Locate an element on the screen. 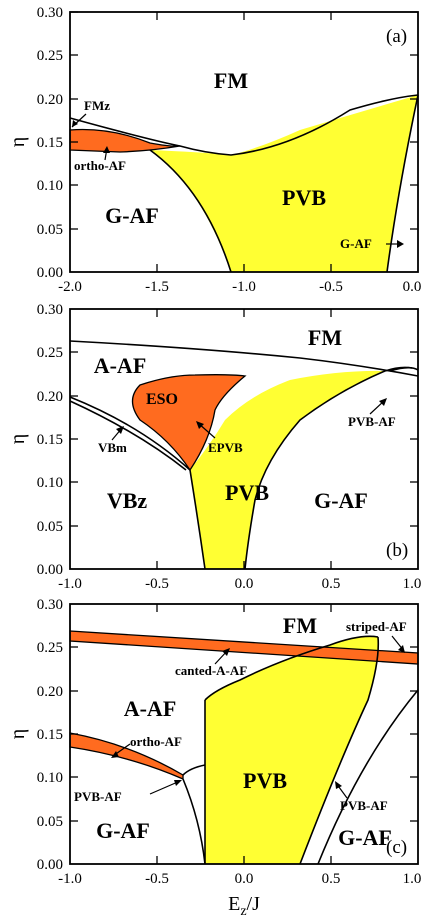 This screenshot has height=920, width=436. x-tick-c-3: 0.5 is located at coordinates (331, 879).